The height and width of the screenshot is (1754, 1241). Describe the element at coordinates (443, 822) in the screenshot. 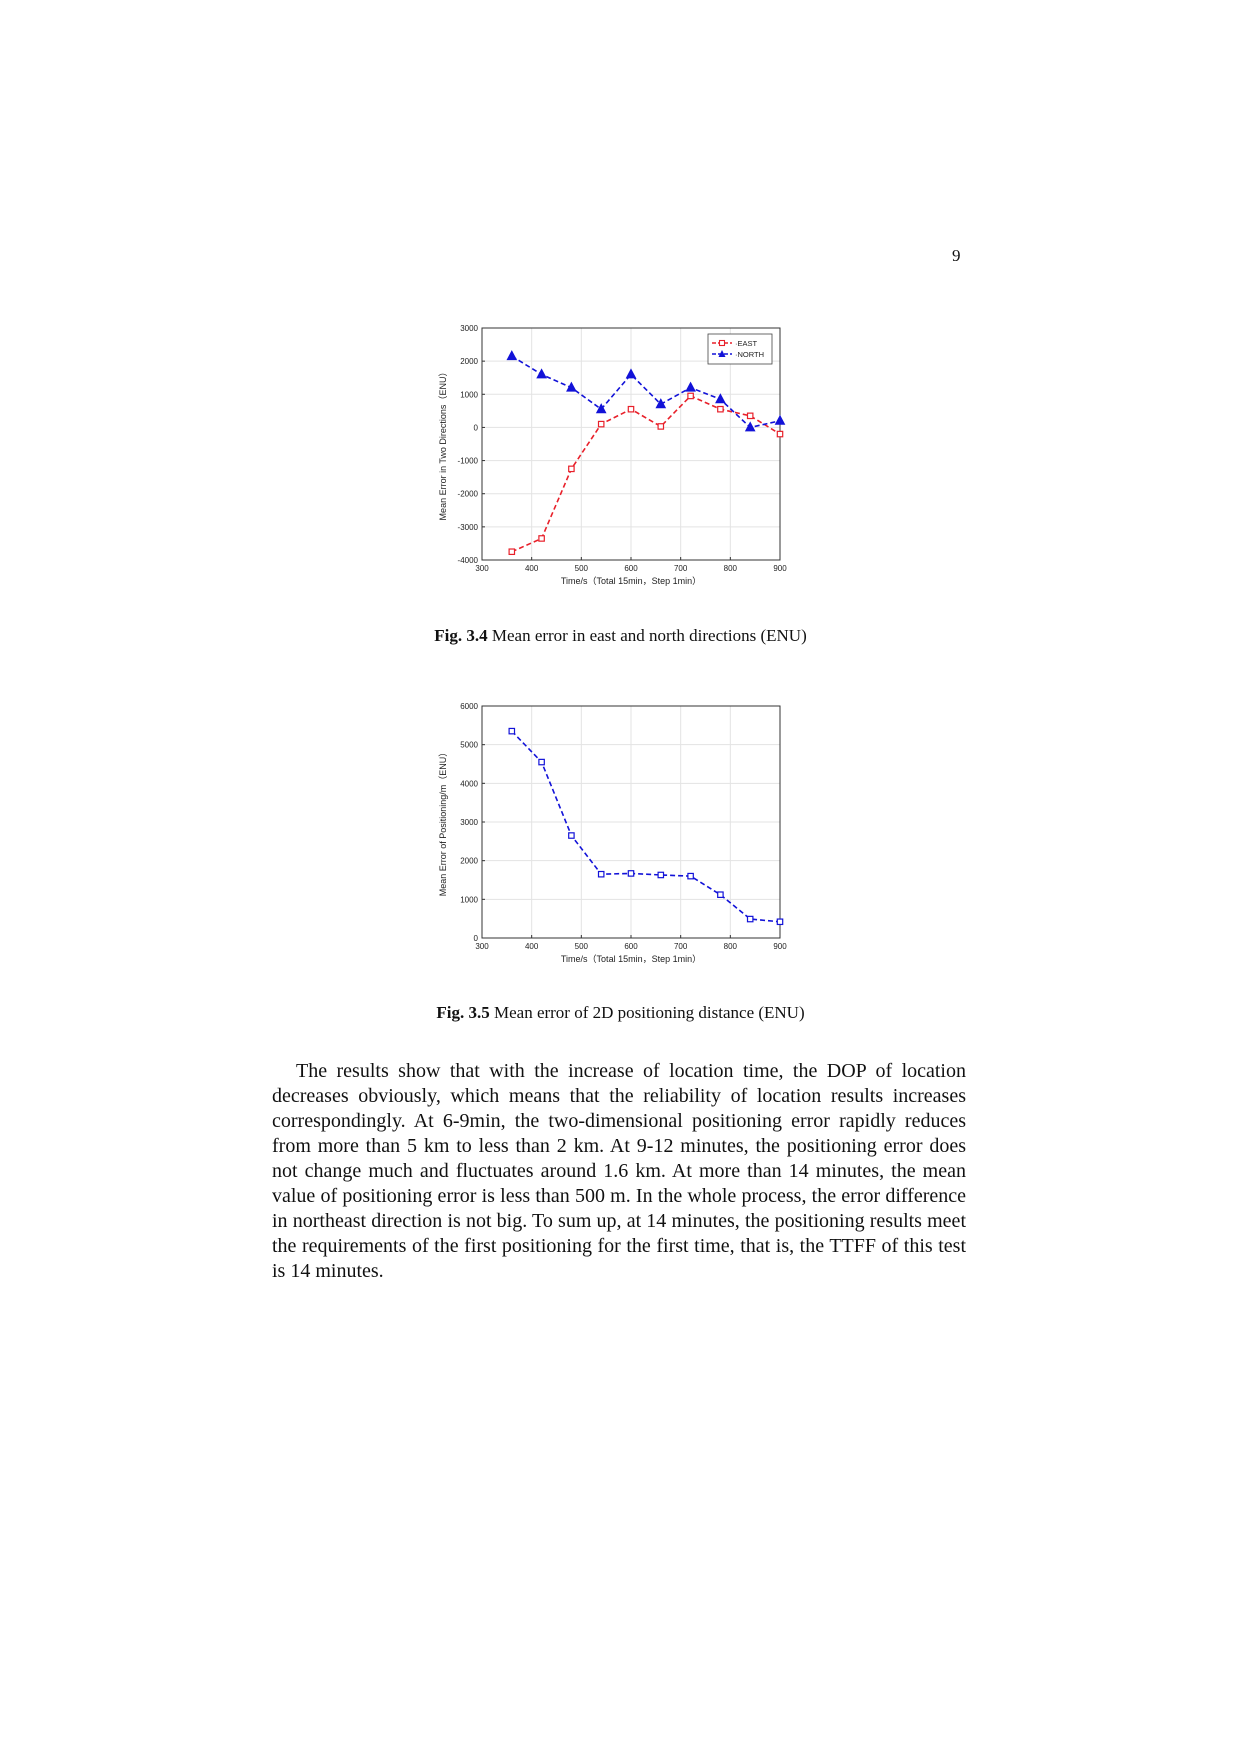

I see `y-axis-label: Mean Error of Positioning/m（ENU）` at that location.